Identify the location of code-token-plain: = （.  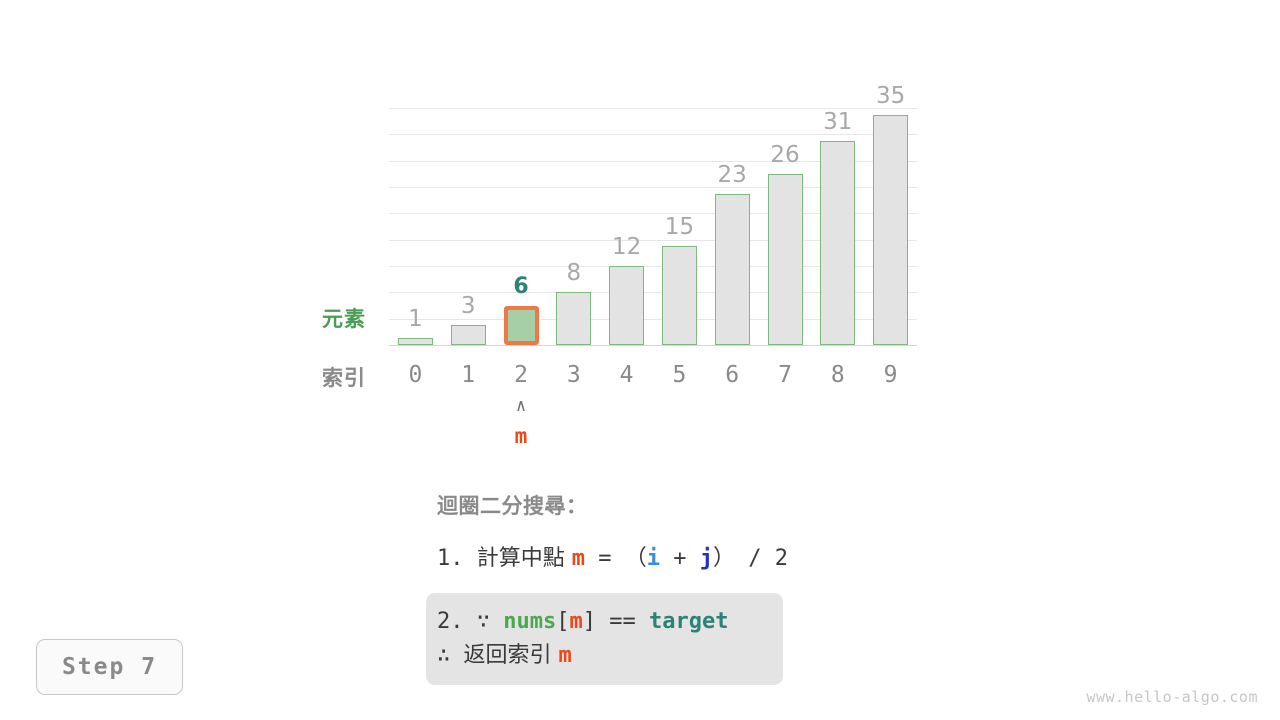
(616, 558).